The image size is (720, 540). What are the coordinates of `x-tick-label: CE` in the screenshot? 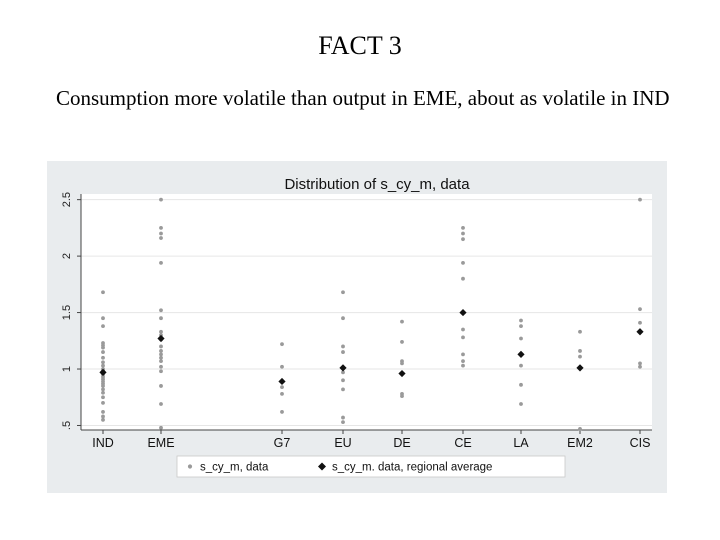 It's located at (462, 443).